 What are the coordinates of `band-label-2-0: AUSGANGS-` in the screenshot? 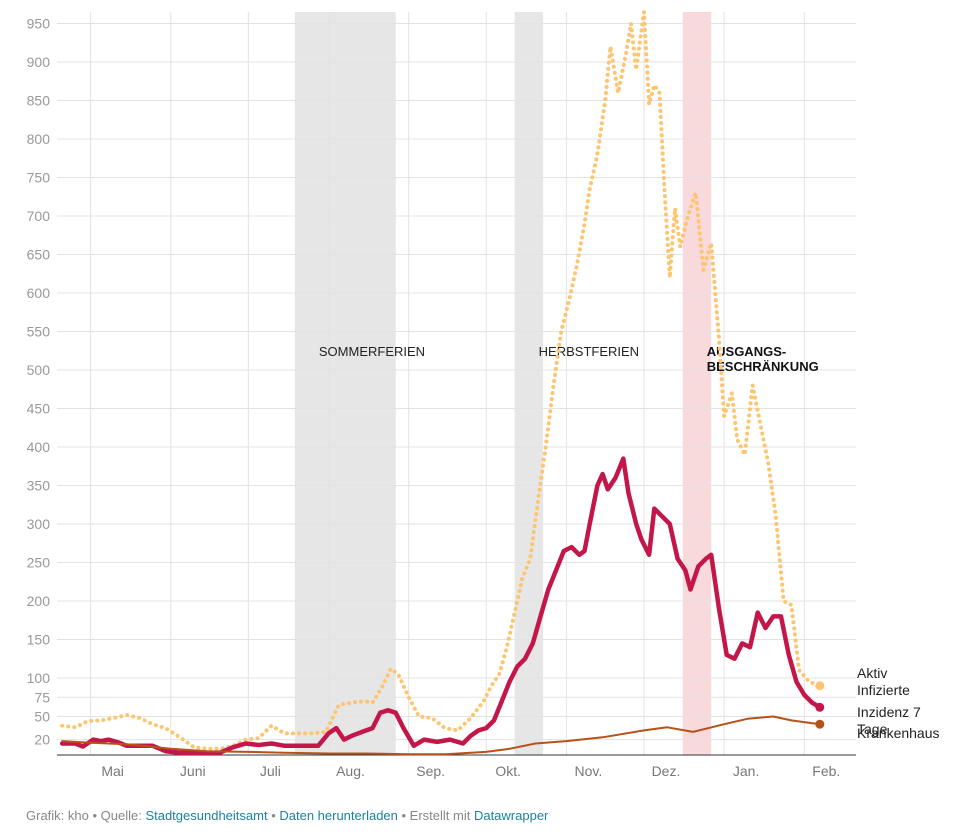 It's located at (746, 351).